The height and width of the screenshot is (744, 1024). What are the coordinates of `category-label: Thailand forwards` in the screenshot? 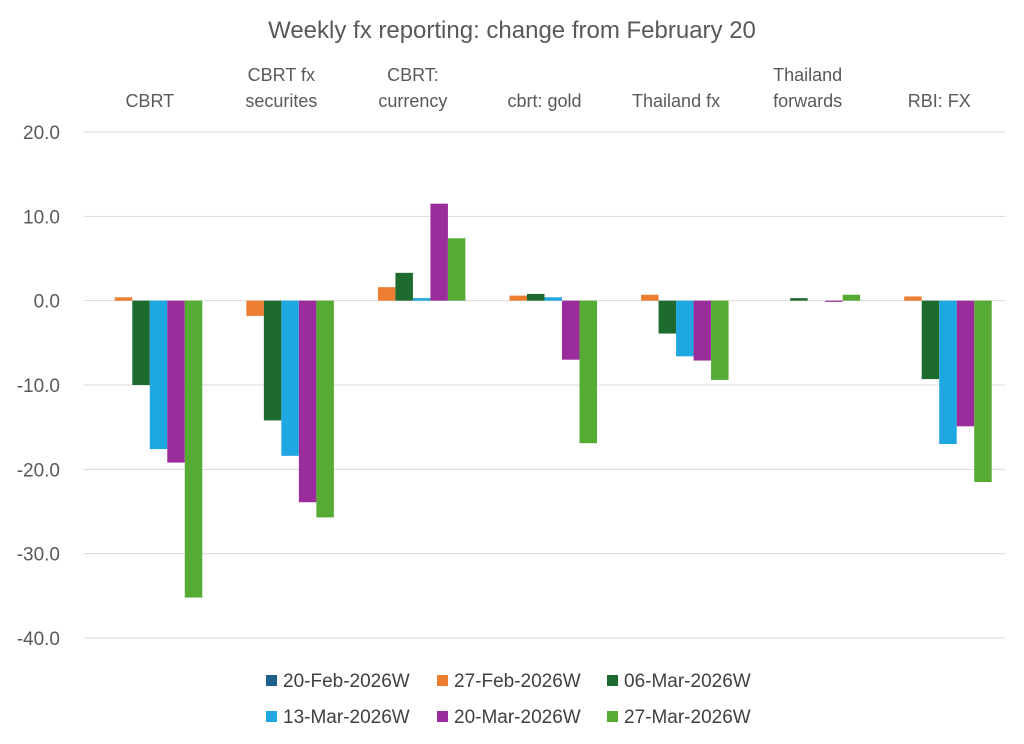 It's located at (807, 88).